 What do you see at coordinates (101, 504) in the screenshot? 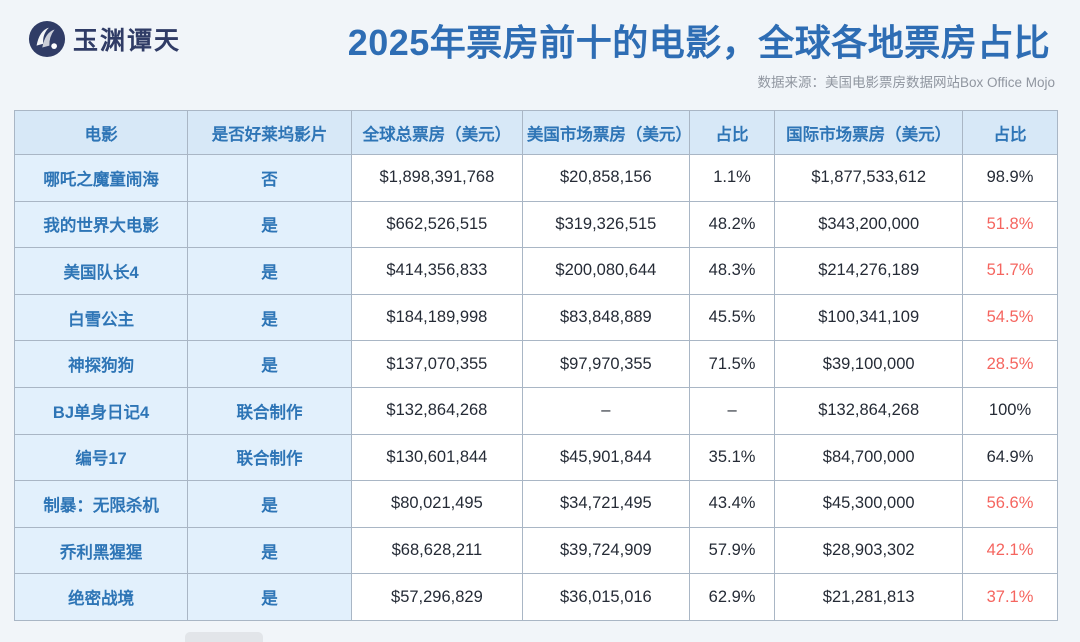
I see `movie-name: 制暴：无限杀机` at bounding box center [101, 504].